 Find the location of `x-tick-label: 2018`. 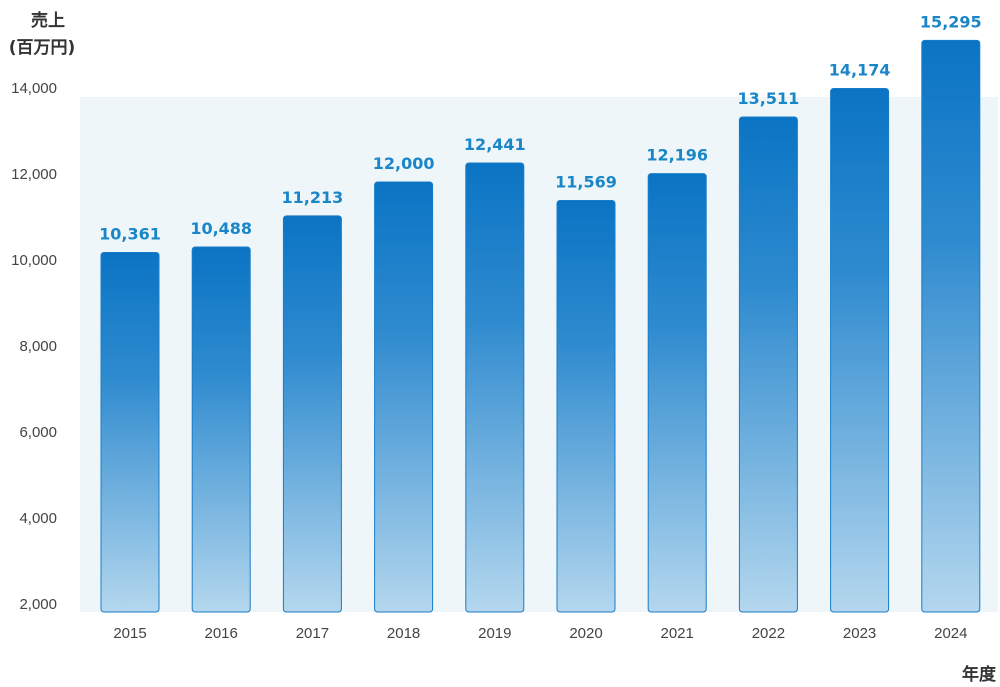

x-tick-label: 2018 is located at coordinates (403, 633).